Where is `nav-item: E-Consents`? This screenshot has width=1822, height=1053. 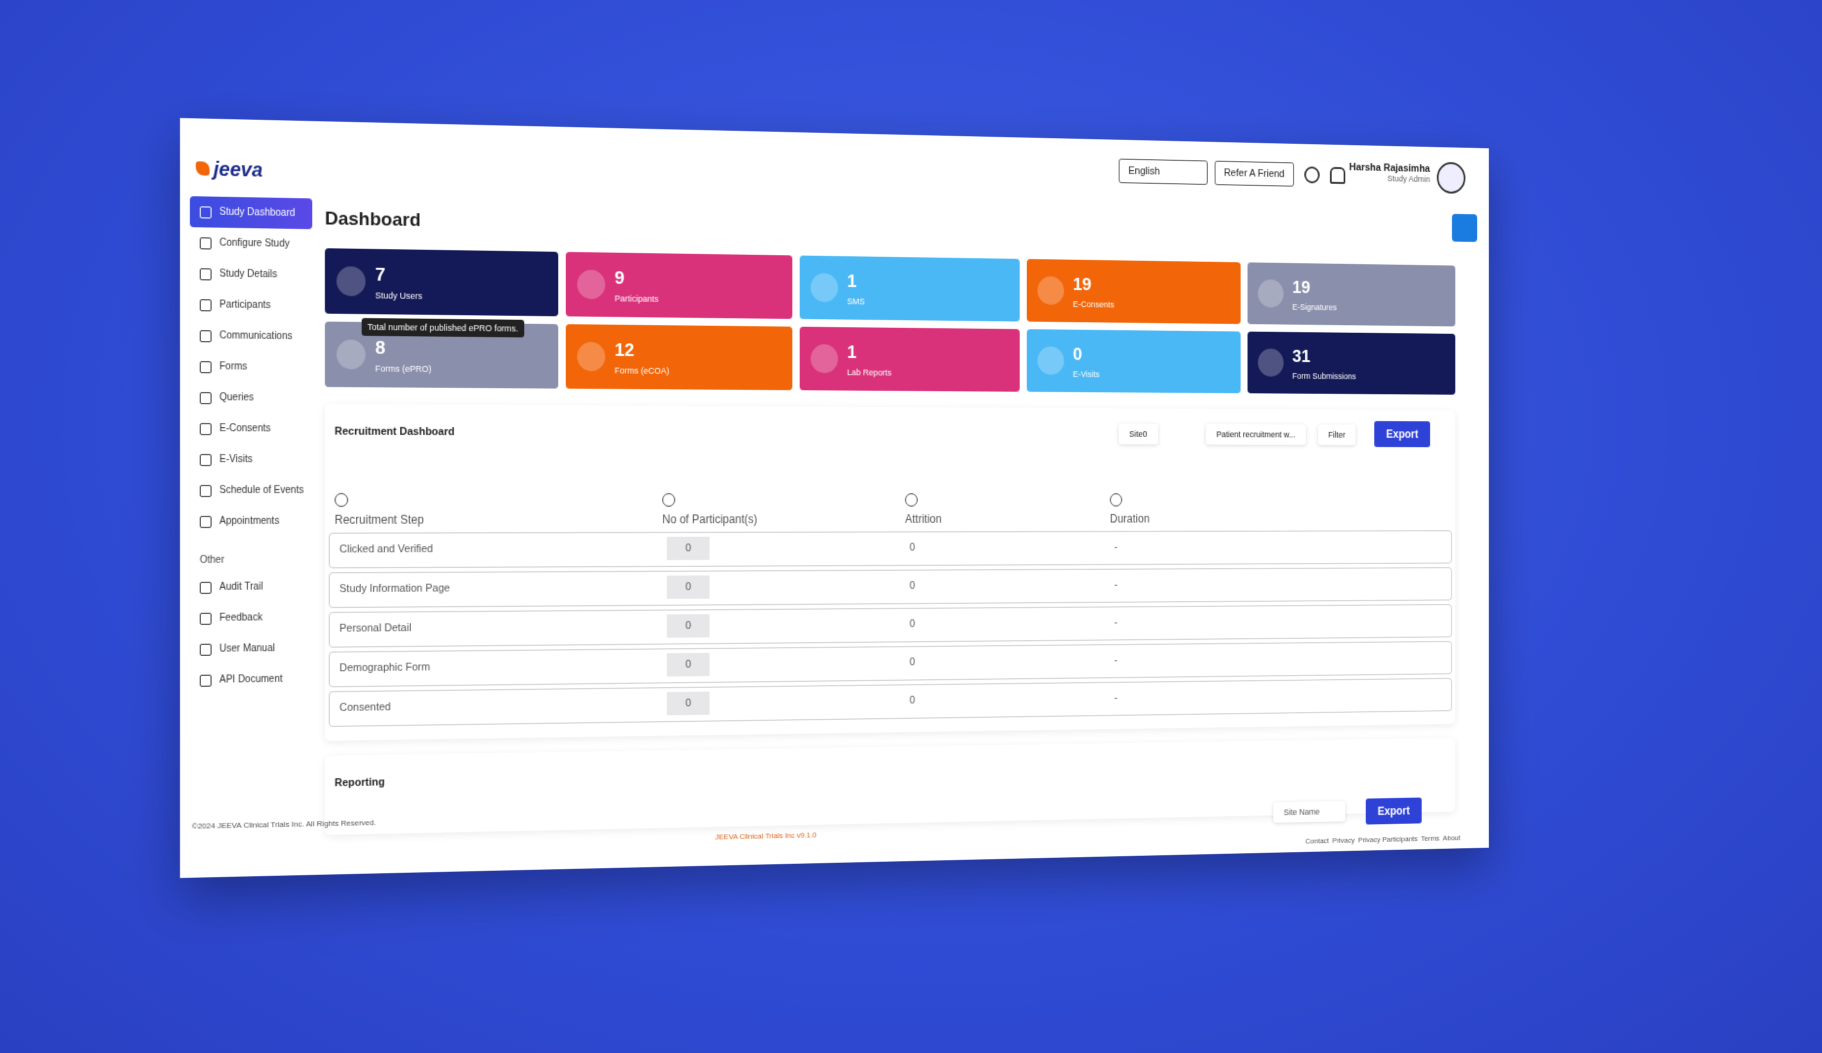 nav-item: E-Consents is located at coordinates (251, 428).